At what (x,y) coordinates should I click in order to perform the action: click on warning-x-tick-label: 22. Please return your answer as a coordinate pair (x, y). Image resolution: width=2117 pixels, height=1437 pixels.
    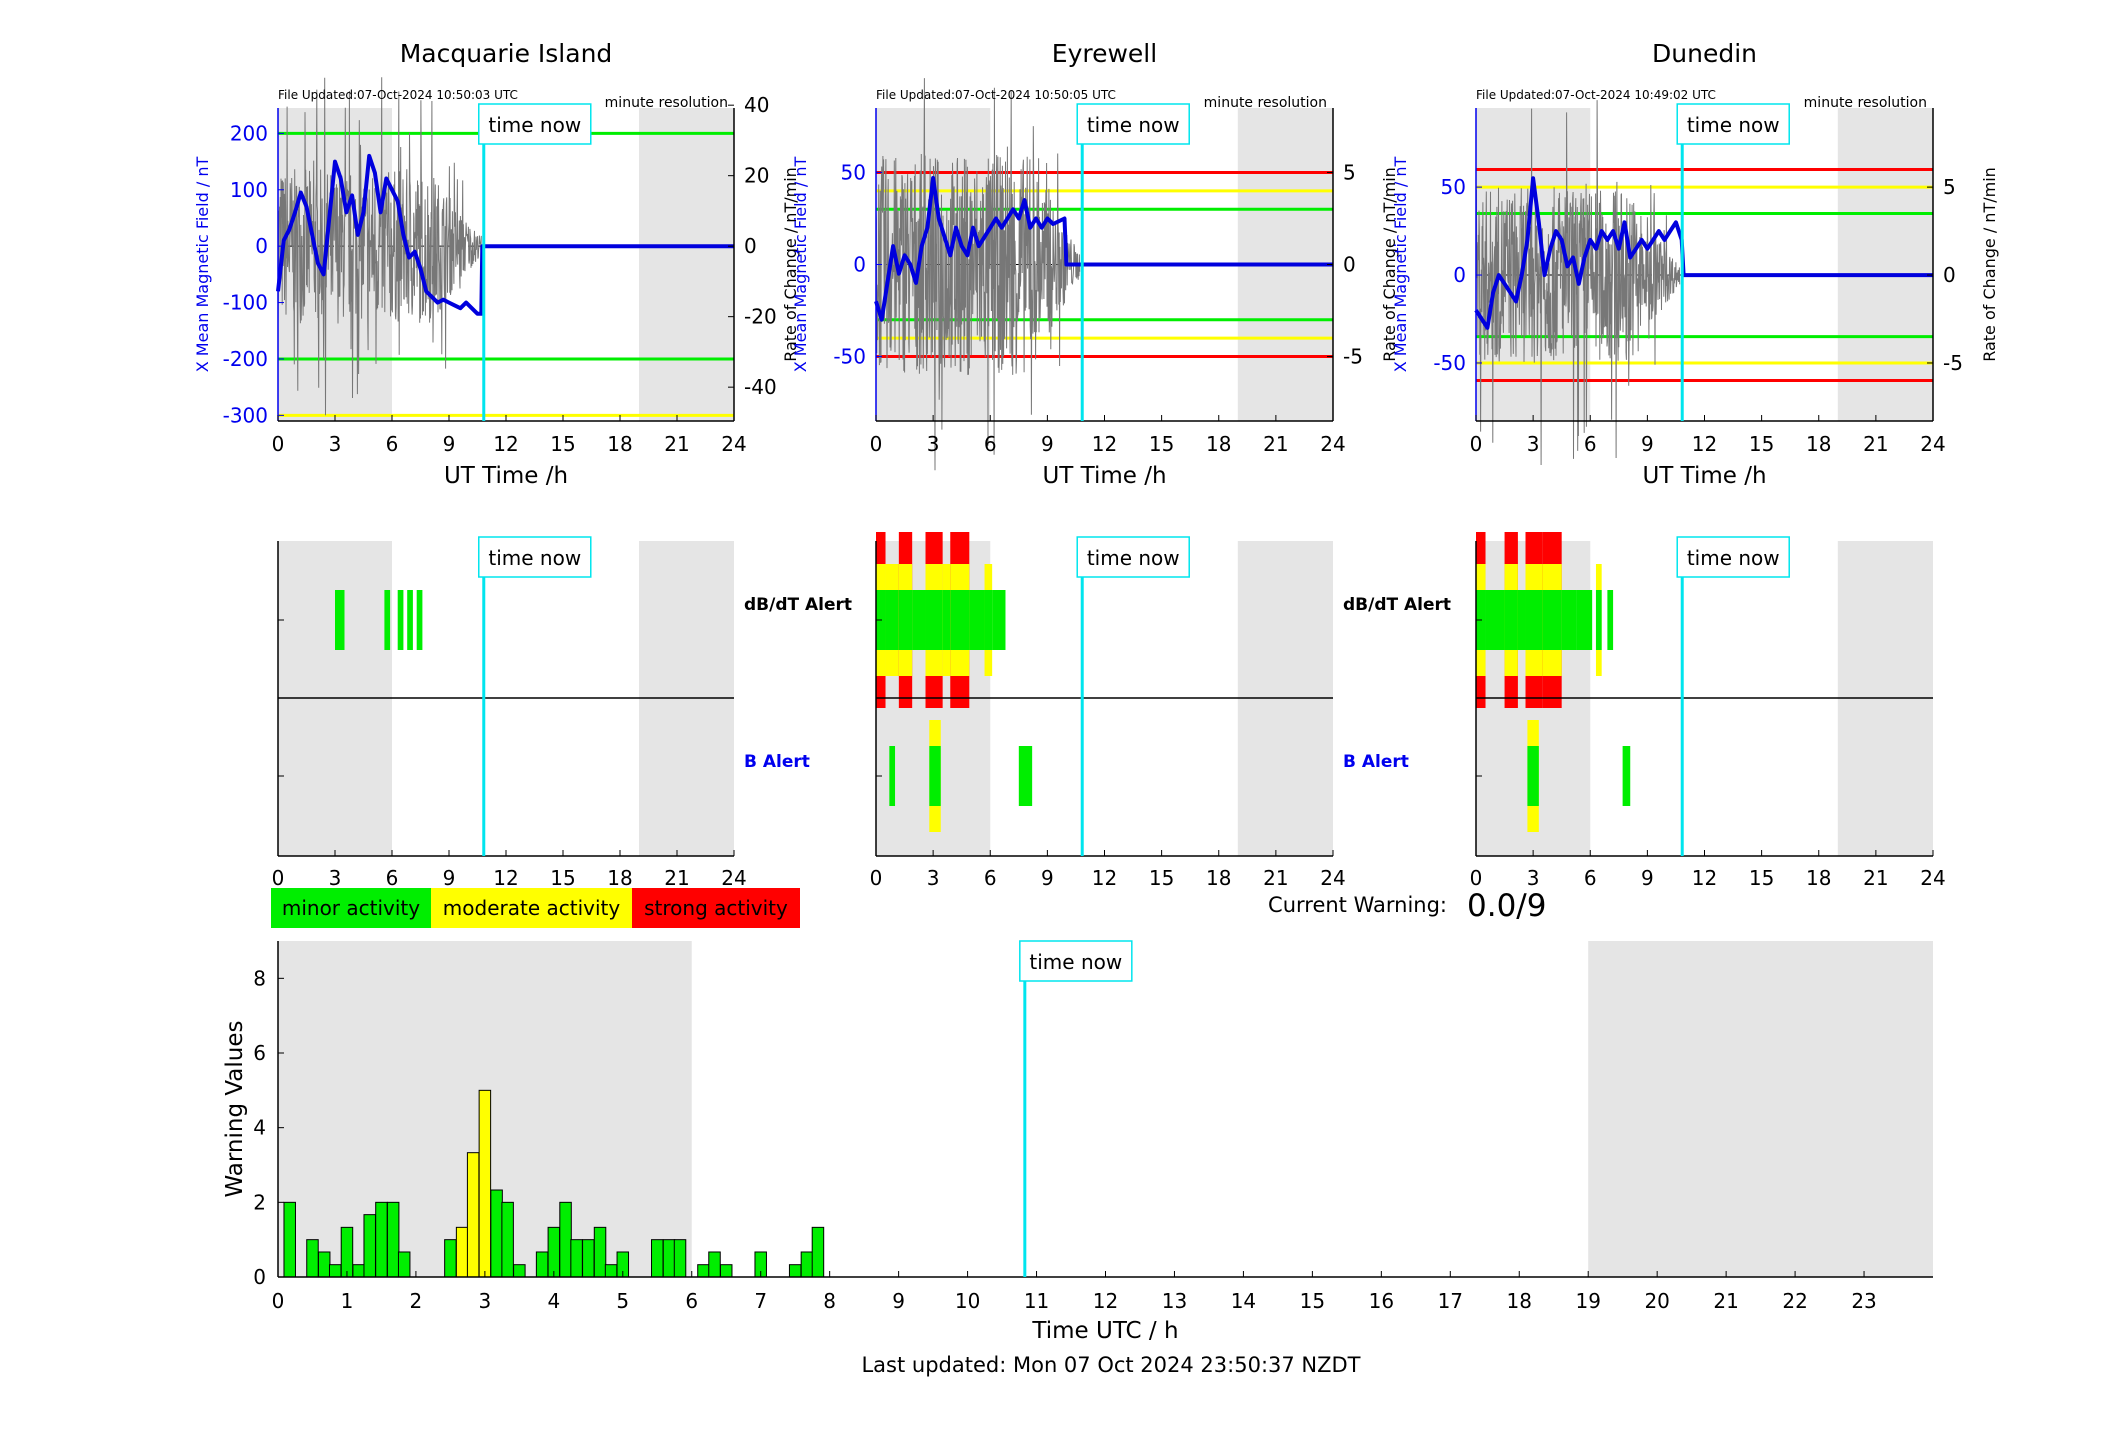
    Looking at the image, I should click on (1794, 1301).